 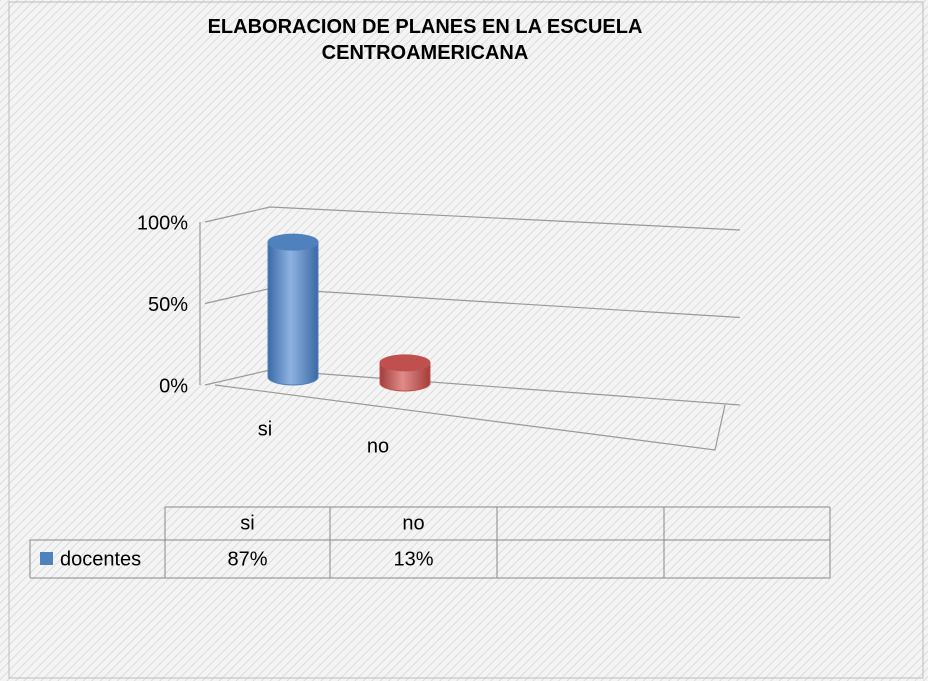 What do you see at coordinates (413, 523) in the screenshot?
I see `table-header: no` at bounding box center [413, 523].